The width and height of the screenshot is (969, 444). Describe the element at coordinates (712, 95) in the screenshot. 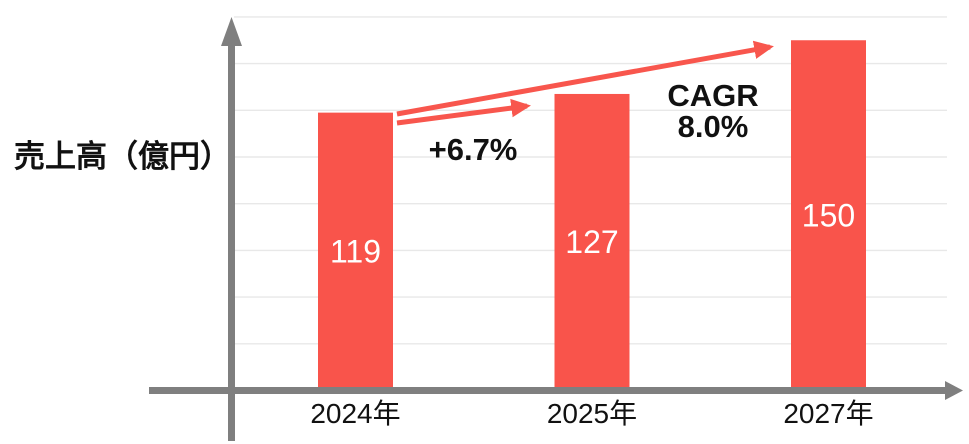

I see `cagr-label-line1: CAGR` at that location.